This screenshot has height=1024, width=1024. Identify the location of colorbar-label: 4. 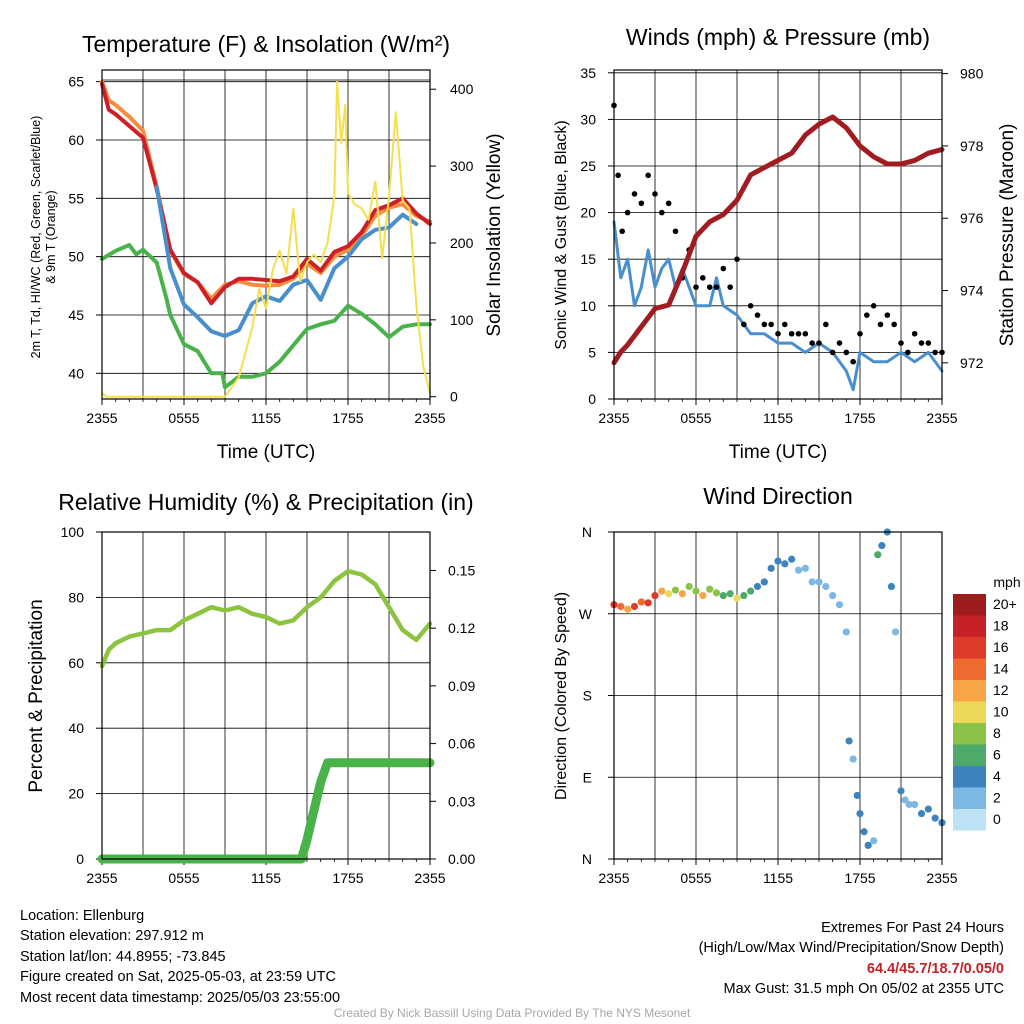
(997, 776).